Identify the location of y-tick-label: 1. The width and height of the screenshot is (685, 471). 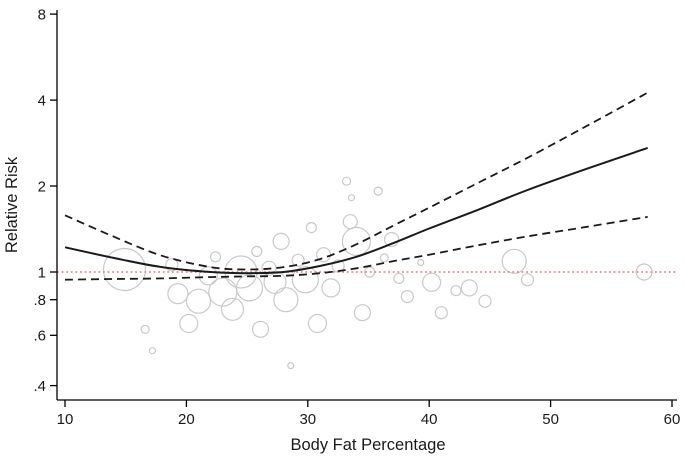
(42, 272).